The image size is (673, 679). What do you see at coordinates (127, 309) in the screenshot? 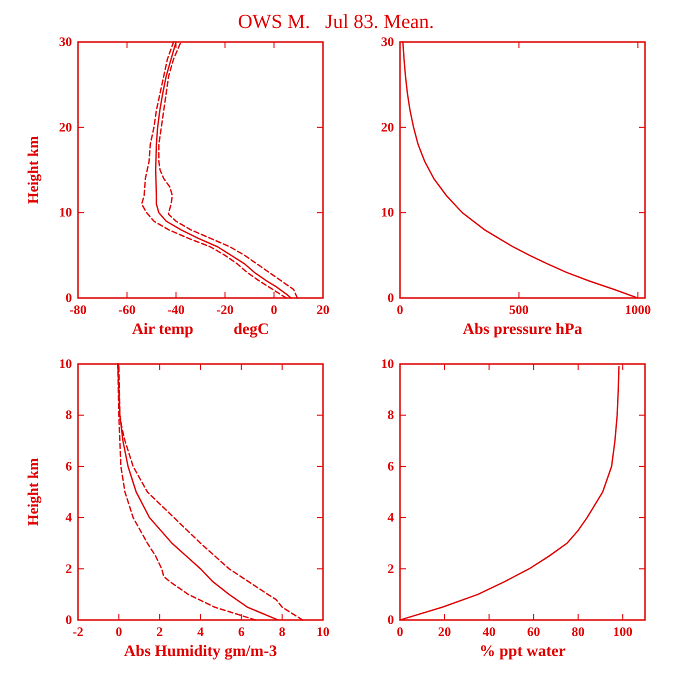
I see `x-tick-label: -60` at bounding box center [127, 309].